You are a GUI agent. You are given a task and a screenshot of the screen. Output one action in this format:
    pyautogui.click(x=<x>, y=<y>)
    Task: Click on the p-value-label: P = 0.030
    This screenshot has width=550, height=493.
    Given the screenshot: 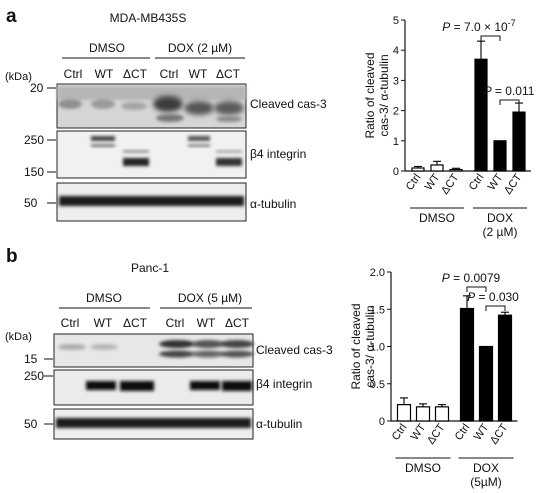 What is the action you would take?
    pyautogui.click(x=493, y=297)
    